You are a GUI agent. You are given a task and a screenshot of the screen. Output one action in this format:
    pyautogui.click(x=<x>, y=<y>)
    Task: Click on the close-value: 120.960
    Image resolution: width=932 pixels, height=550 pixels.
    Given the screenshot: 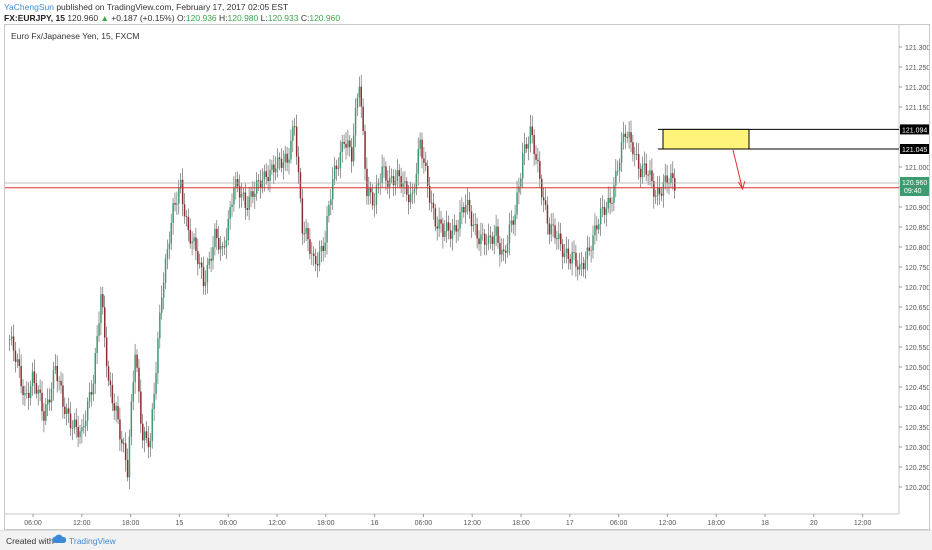 What is the action you would take?
    pyautogui.click(x=325, y=18)
    